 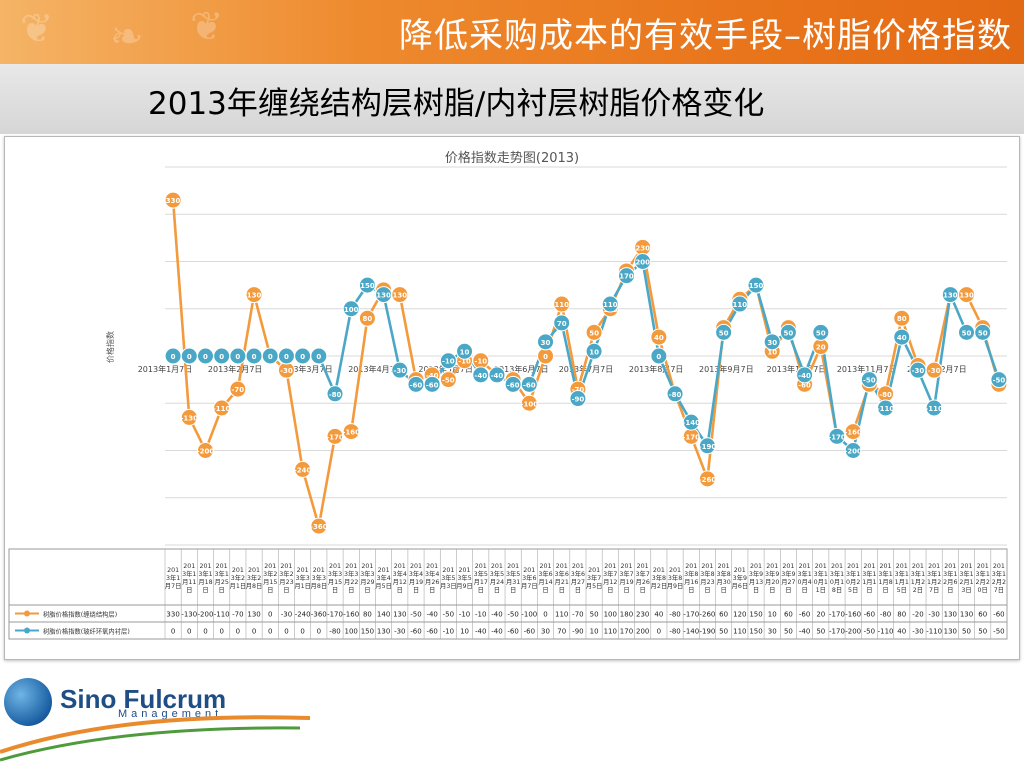 I want to click on data-label: -60, so click(x=804, y=385).